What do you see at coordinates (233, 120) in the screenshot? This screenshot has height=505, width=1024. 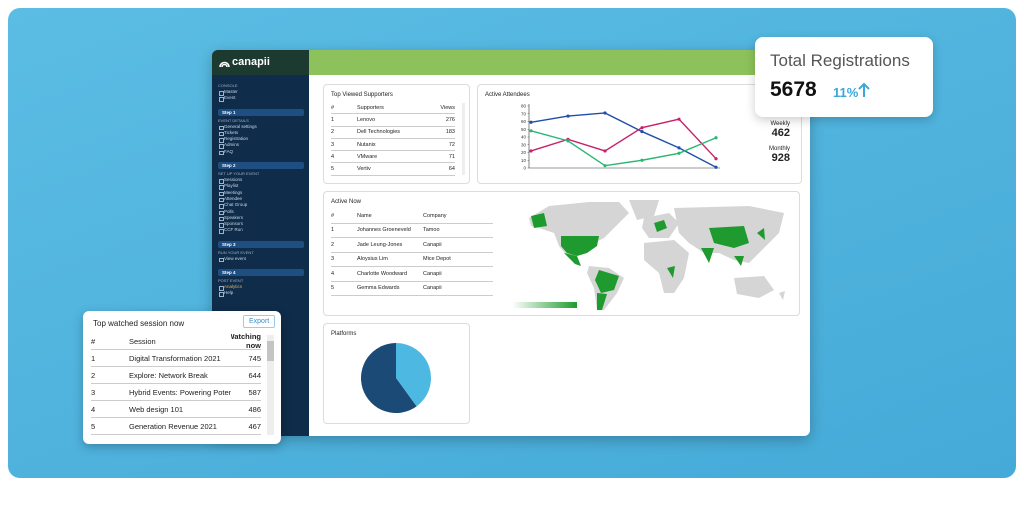 I see `menu-heading: EVENT DETAILS` at bounding box center [233, 120].